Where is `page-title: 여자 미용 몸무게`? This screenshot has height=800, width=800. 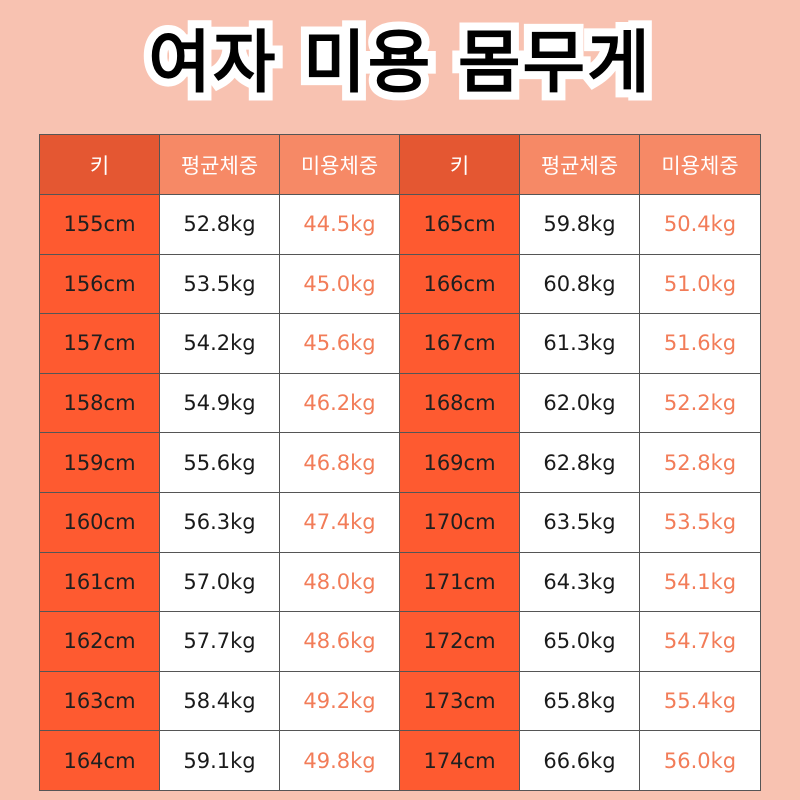
page-title: 여자 미용 몸무게 is located at coordinates (398, 63).